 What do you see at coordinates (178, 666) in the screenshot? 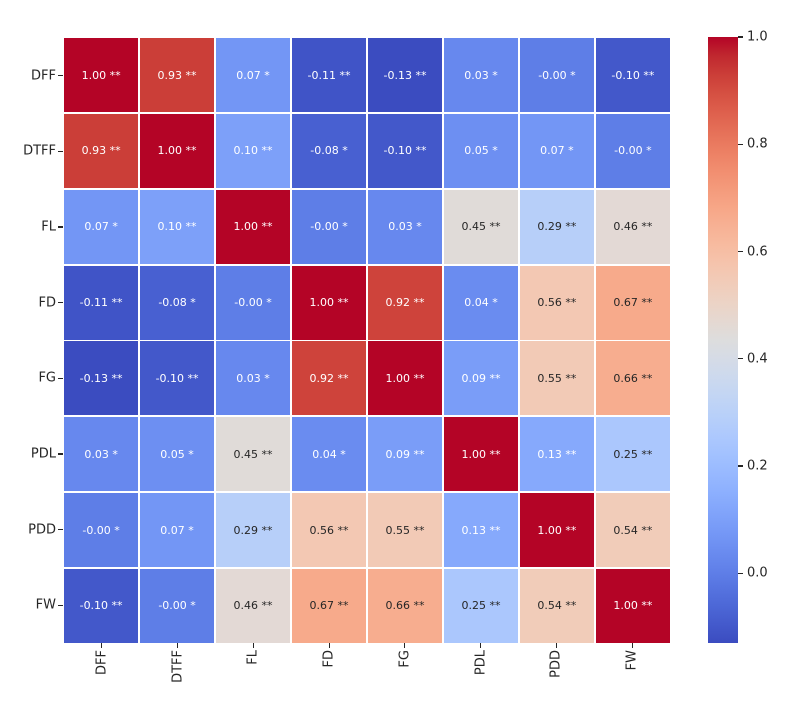
I see `x-tick-label: DTFF` at bounding box center [178, 666].